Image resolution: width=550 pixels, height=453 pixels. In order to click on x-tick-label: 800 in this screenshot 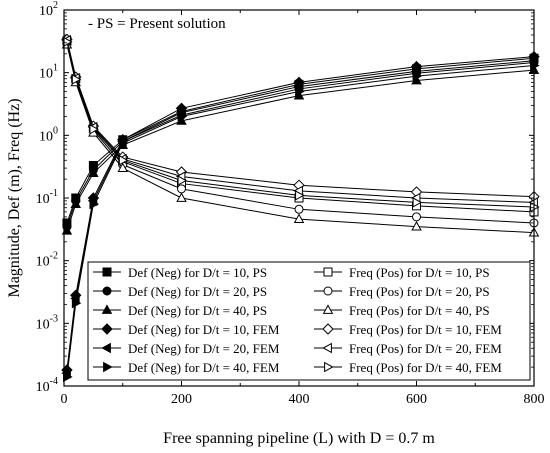, I will do `click(534, 399)`.